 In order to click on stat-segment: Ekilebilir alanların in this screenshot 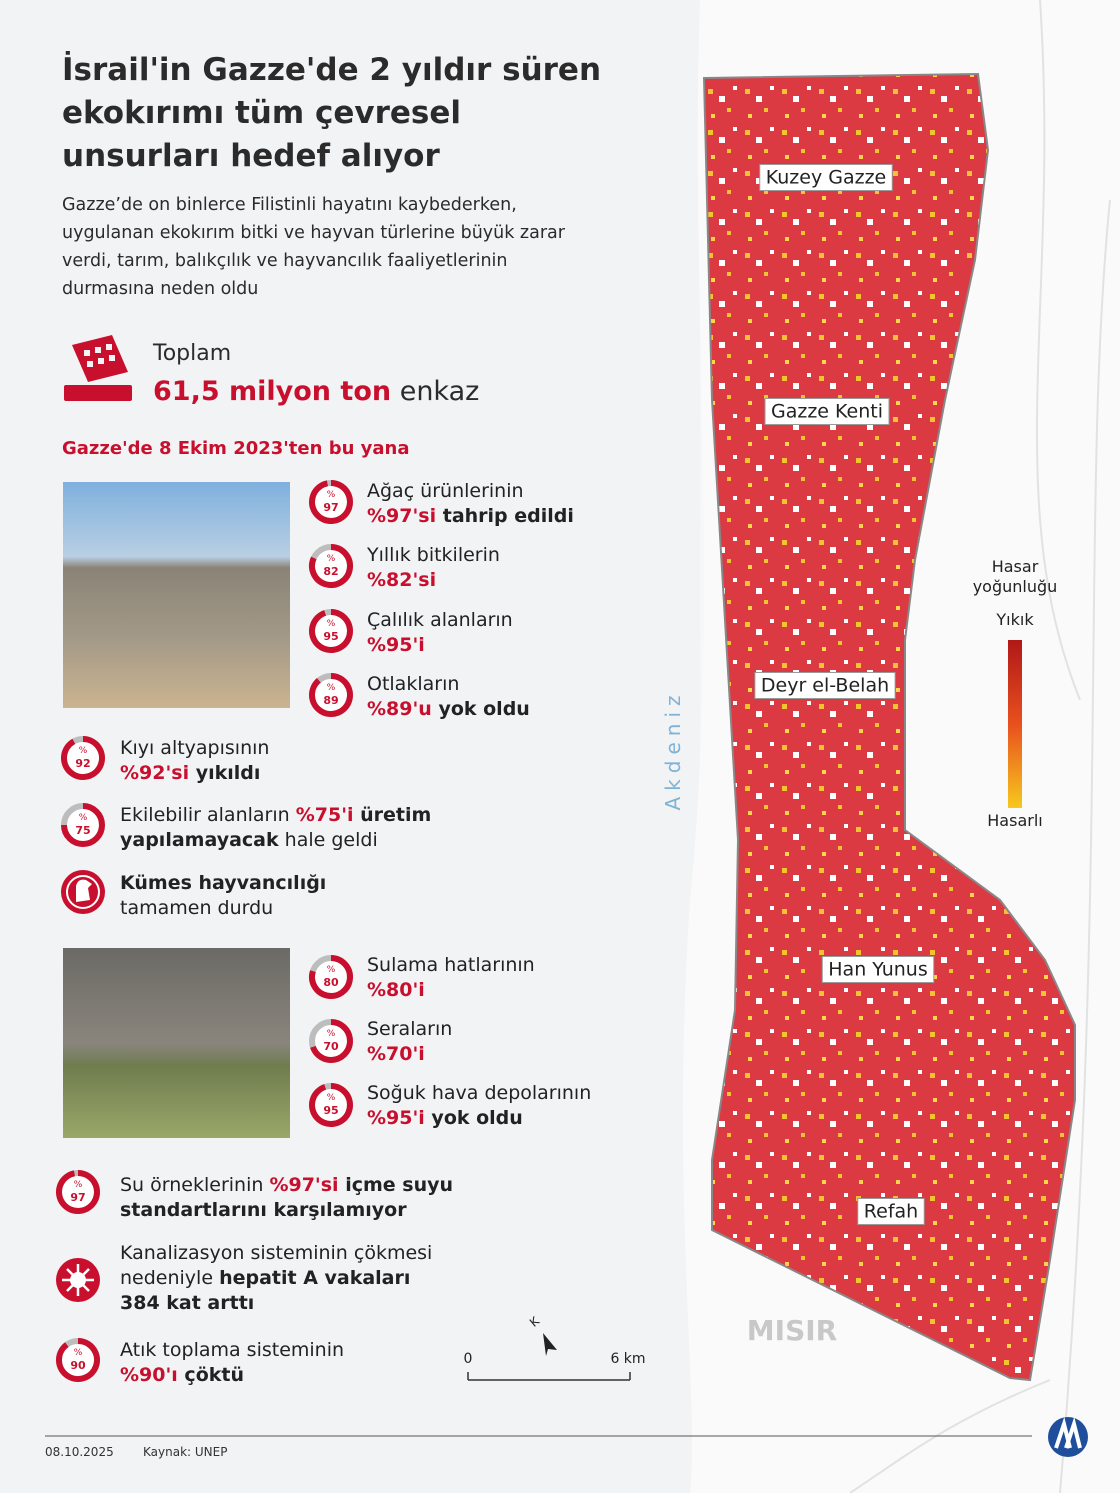, I will do `click(208, 815)`.